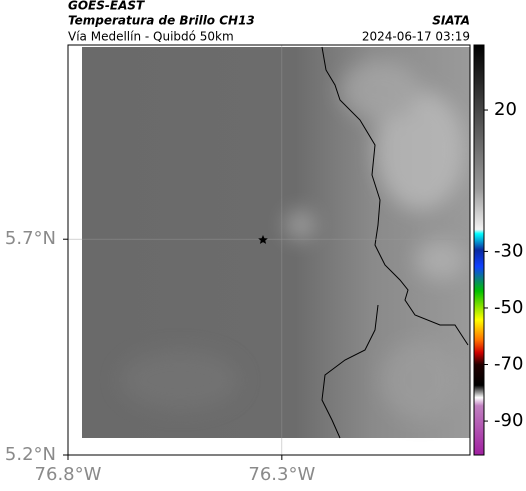 The height and width of the screenshot is (491, 526). What do you see at coordinates (263, 239) in the screenshot?
I see `location-marker` at bounding box center [263, 239].